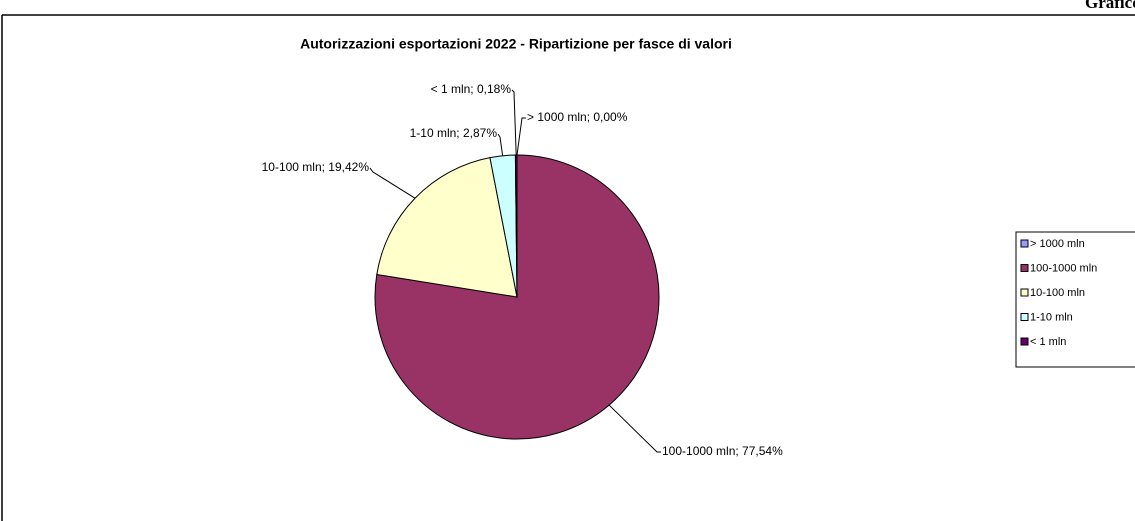 The height and width of the screenshot is (521, 1135). Describe the element at coordinates (1063, 268) in the screenshot. I see `legend-text: 100-1000 mln` at that location.